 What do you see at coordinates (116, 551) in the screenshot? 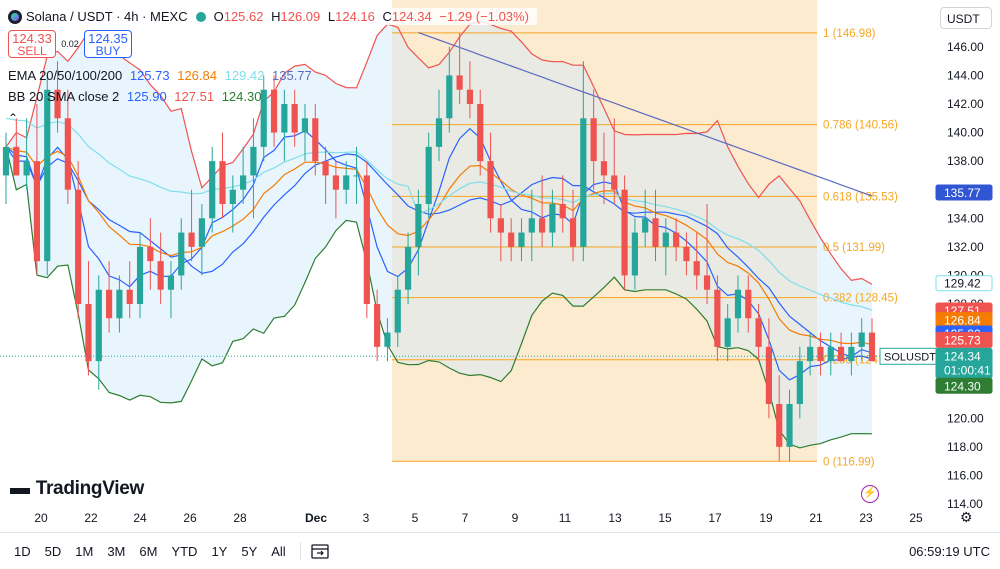
I see `timeframe-3m: 3M` at bounding box center [116, 551].